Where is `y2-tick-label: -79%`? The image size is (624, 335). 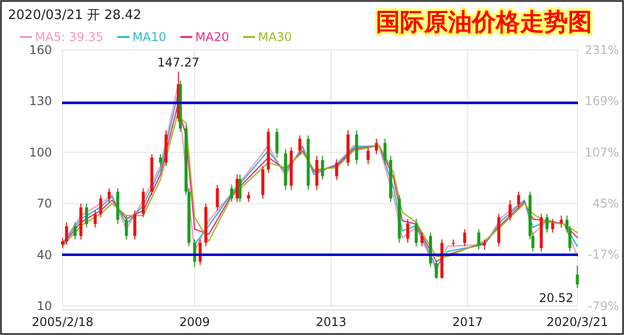 y2-tick-label: -79% is located at coordinates (603, 305).